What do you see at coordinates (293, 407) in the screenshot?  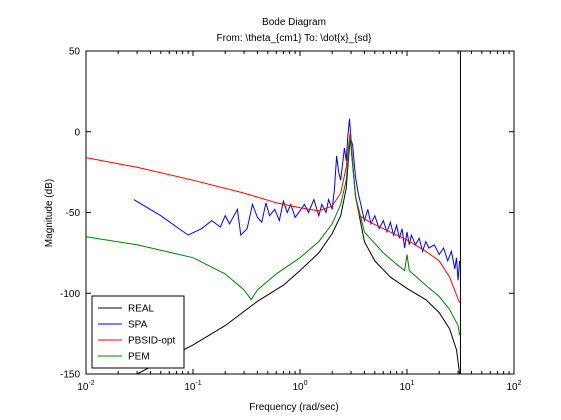 I see `x-axis-label: Frequency (rad/sec)` at bounding box center [293, 407].